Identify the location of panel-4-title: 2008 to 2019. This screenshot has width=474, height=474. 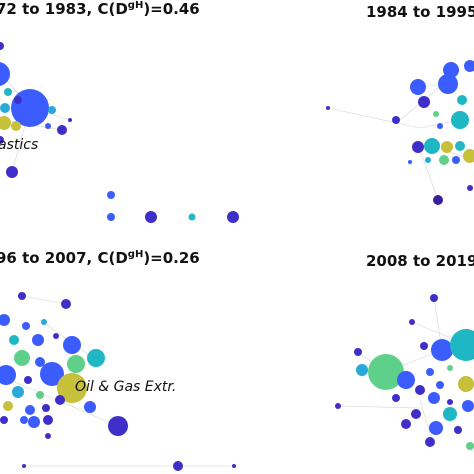
(420, 261).